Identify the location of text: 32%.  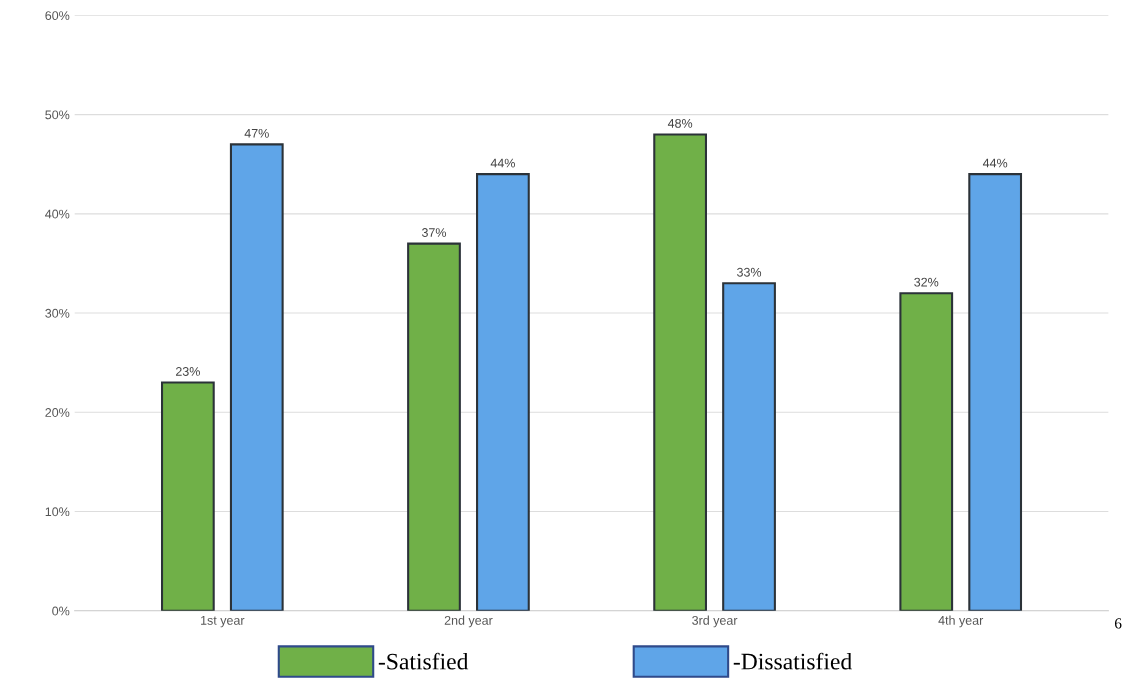
(926, 282).